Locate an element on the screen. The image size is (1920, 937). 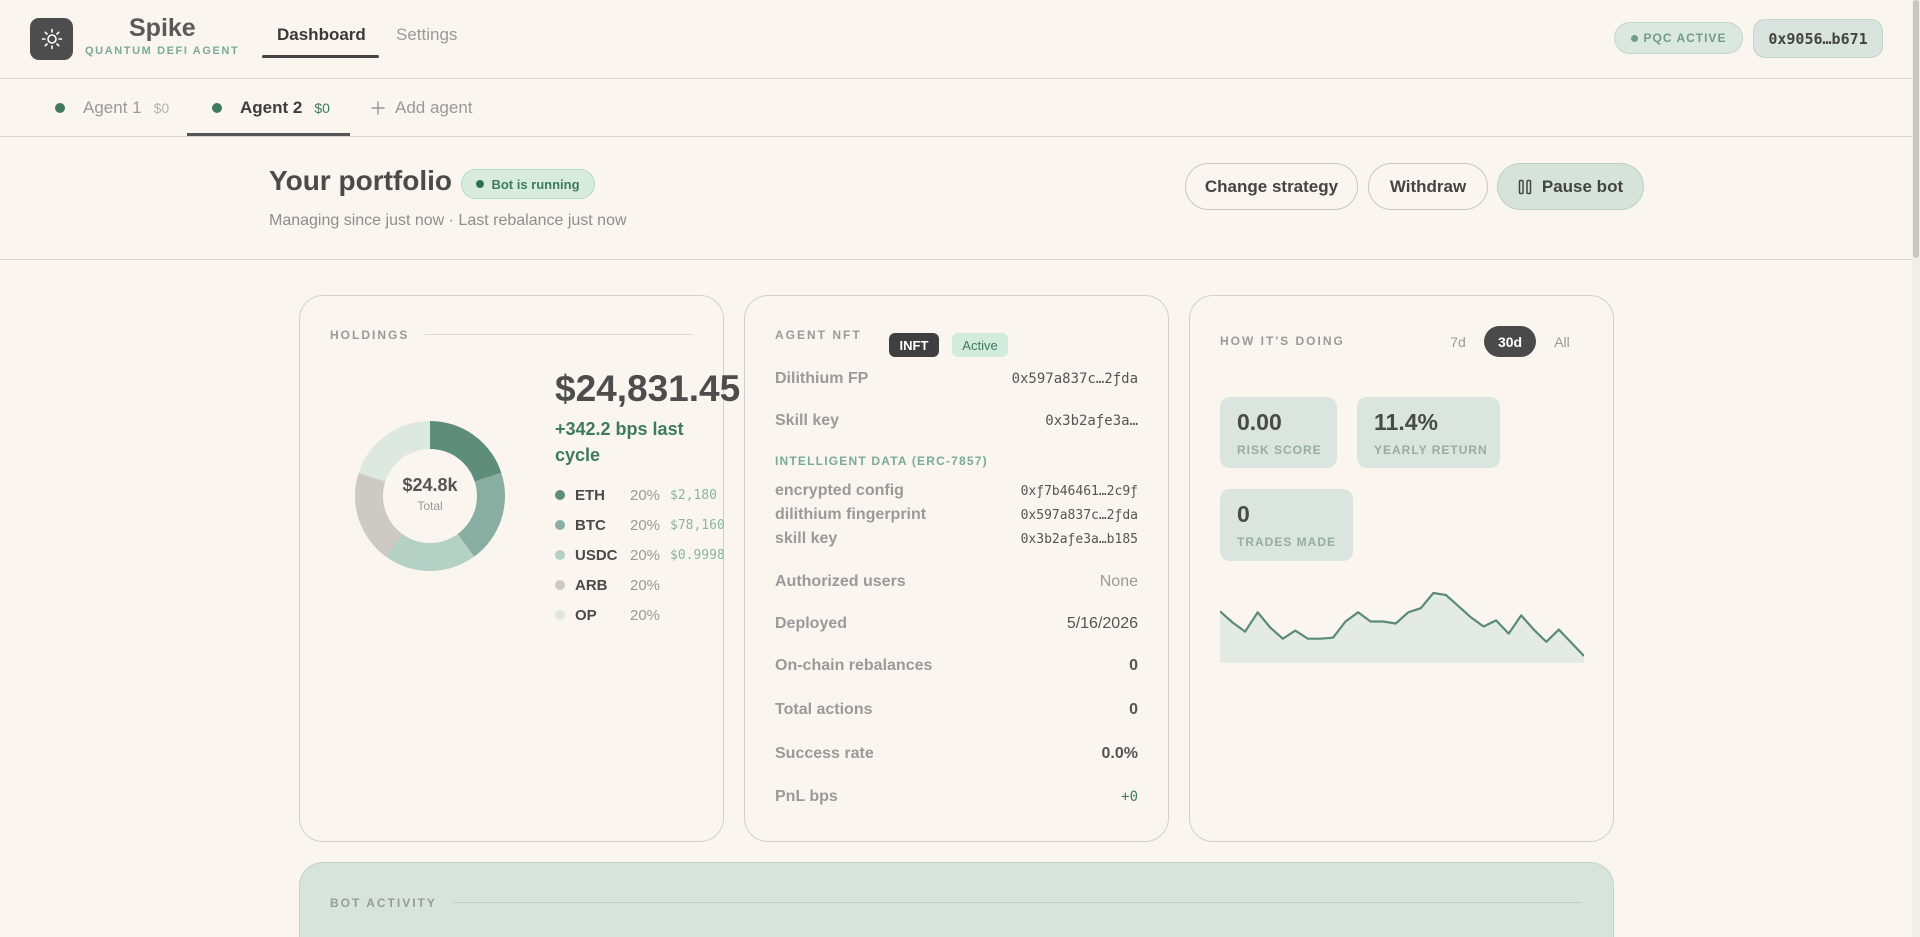
row-label: Success rate is located at coordinates (824, 753).